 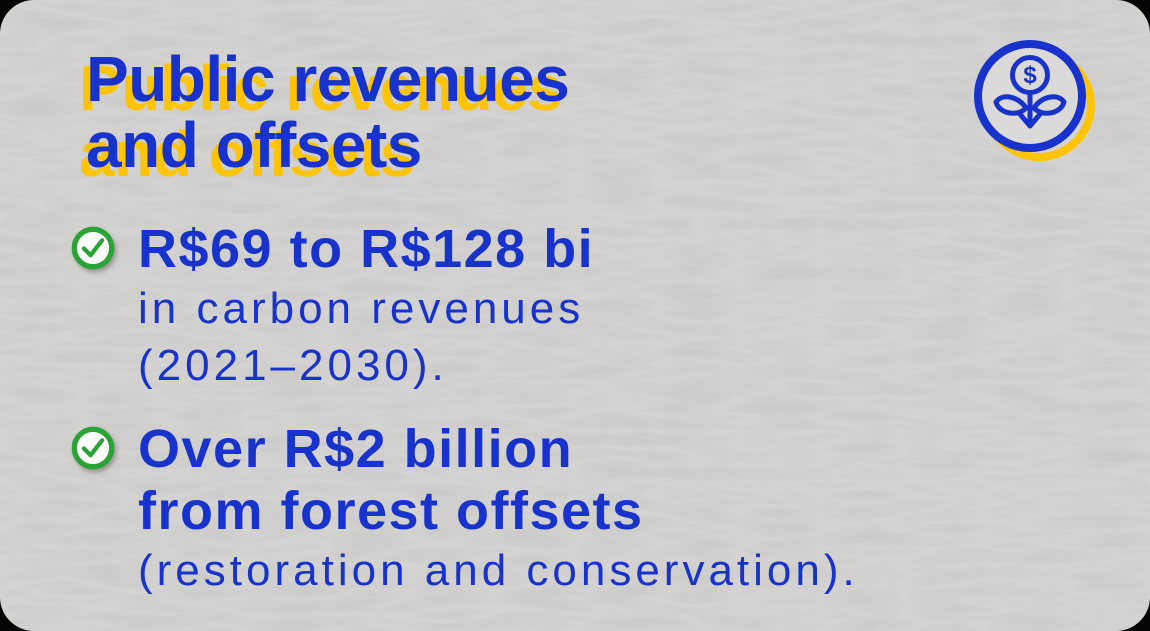 I want to click on bullet-detail-line: in carbon revenues, so click(x=361, y=308).